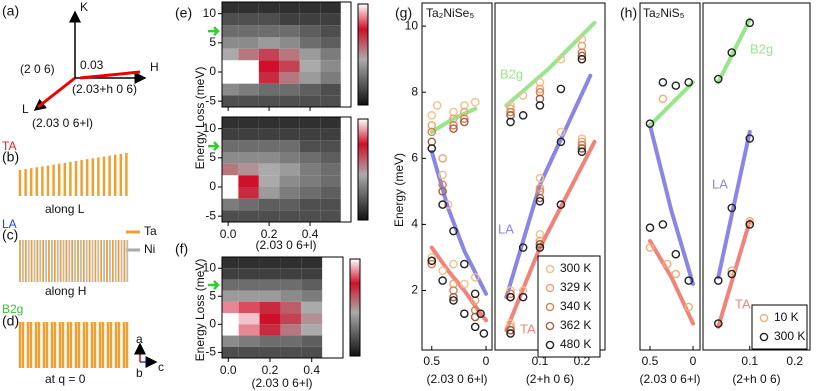 This screenshot has width=818, height=391. Describe the element at coordinates (183, 13) in the screenshot. I see `panel-label: (e)` at that location.